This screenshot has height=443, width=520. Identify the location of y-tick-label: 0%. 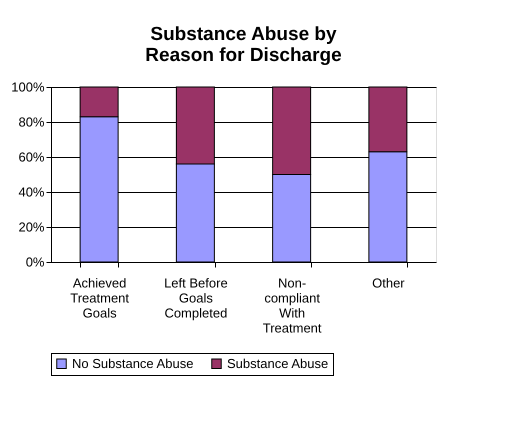
(35, 262).